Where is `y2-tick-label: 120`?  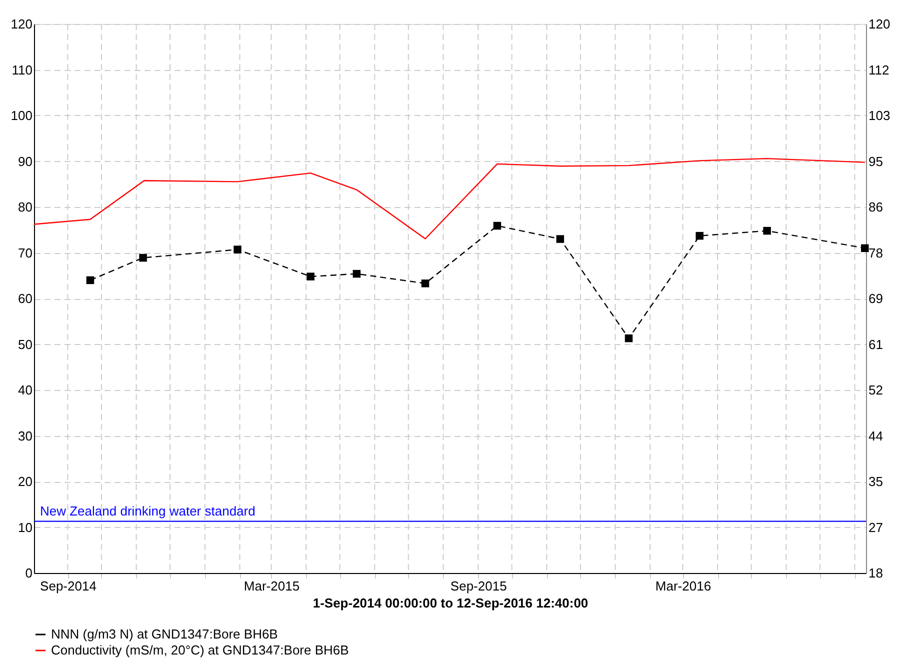 y2-tick-label: 120 is located at coordinates (879, 24).